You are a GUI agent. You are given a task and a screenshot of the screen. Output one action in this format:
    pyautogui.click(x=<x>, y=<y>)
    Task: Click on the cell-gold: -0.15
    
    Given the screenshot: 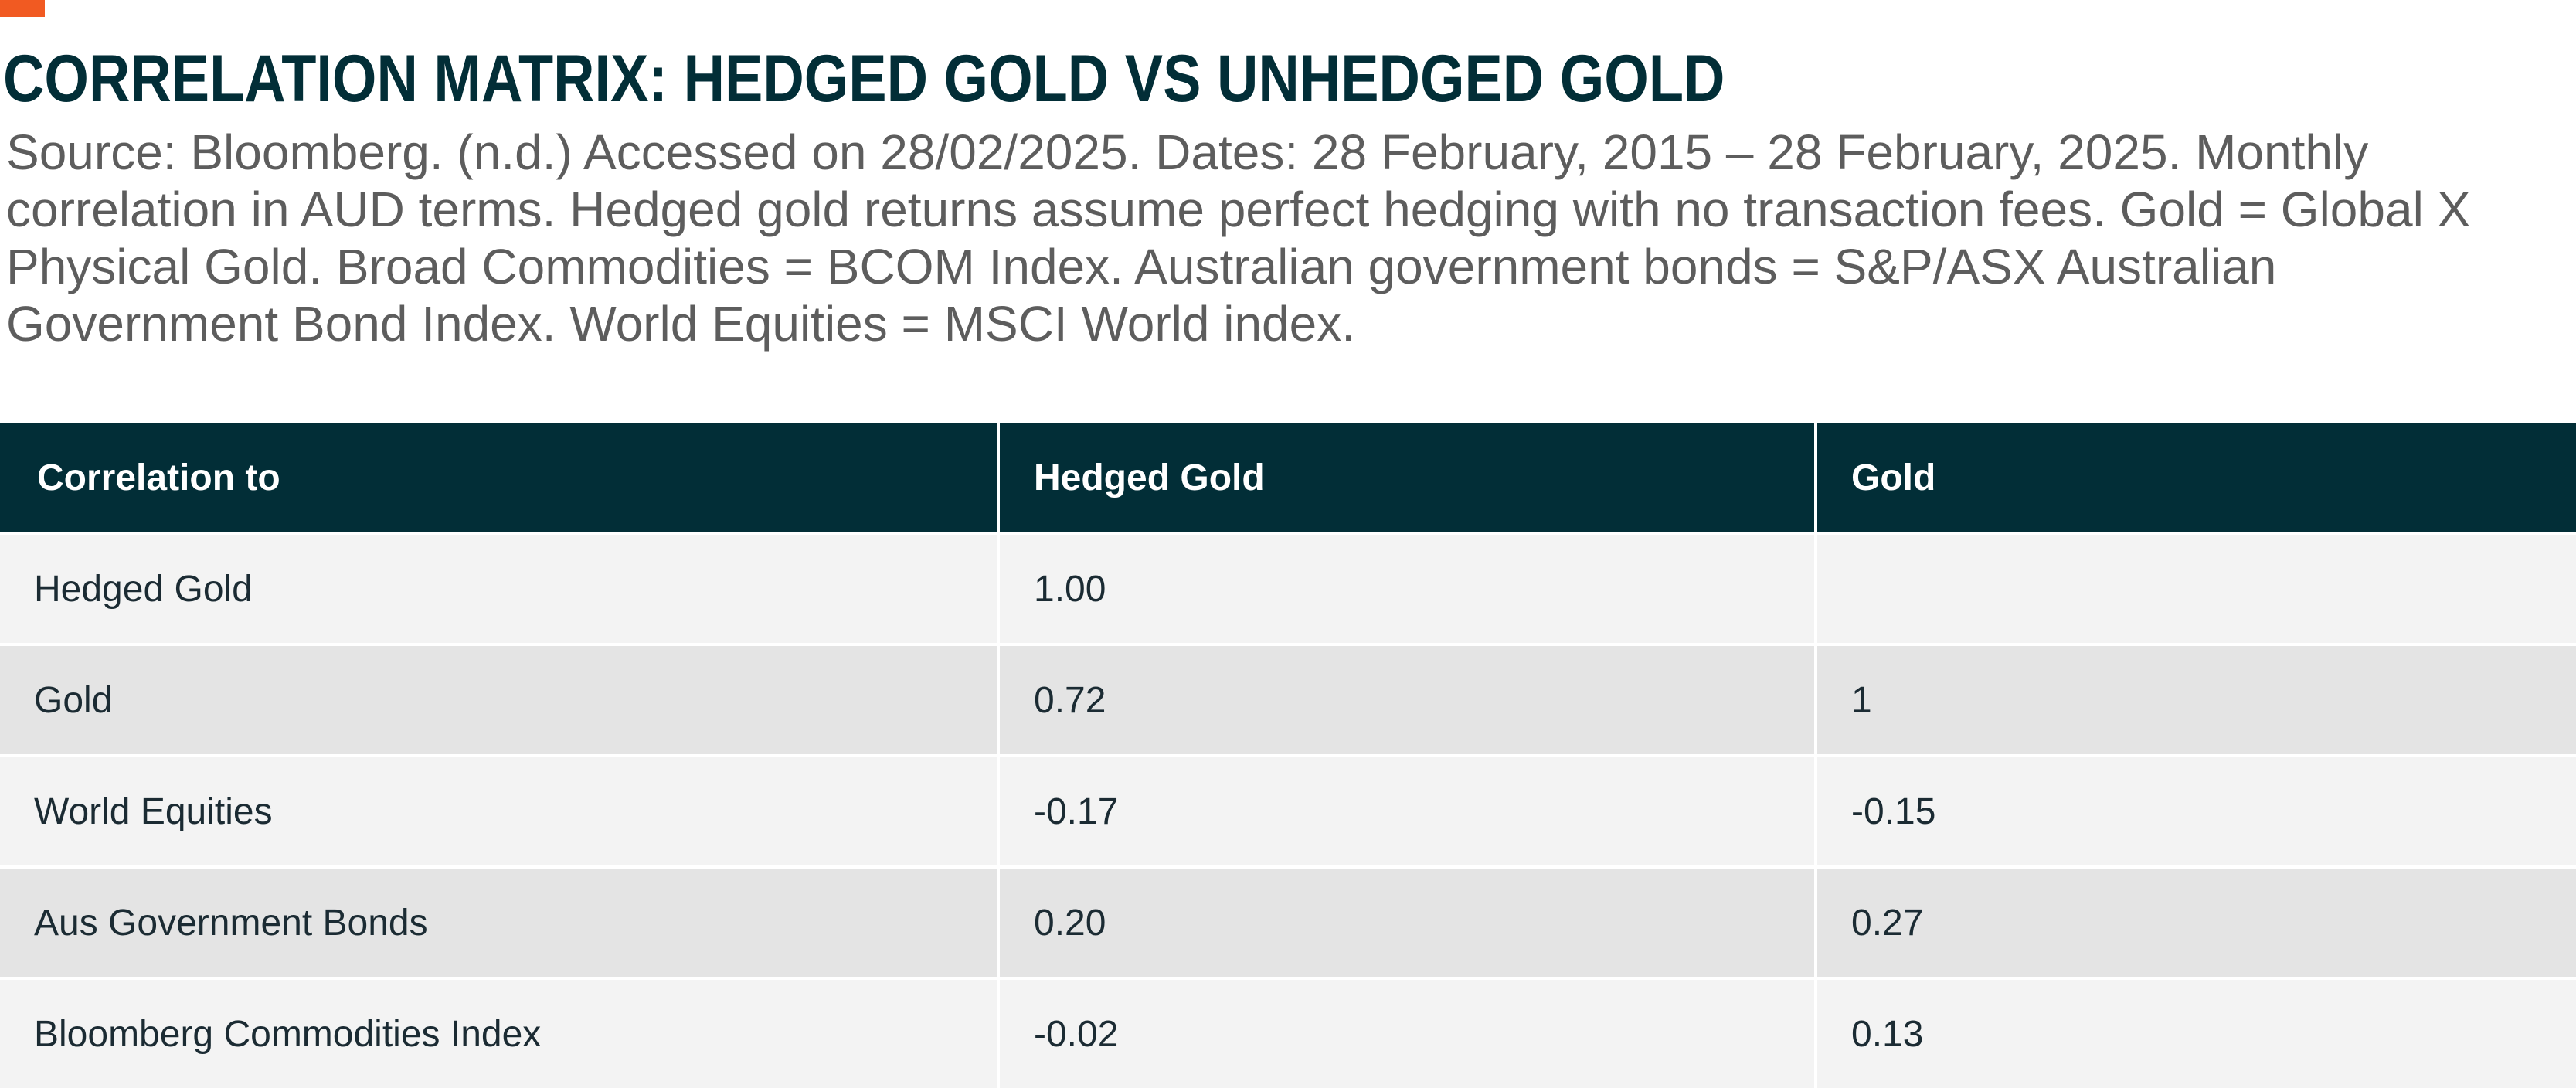 What is the action you would take?
    pyautogui.click(x=2195, y=811)
    